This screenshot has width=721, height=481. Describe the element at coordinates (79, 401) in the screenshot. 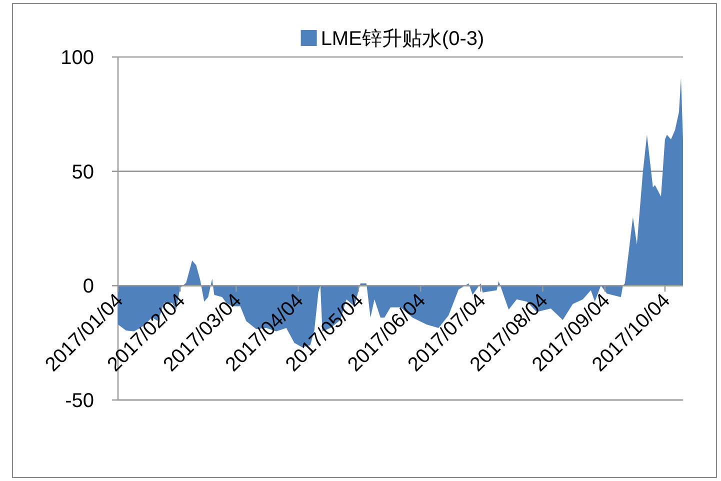

I see `y-tick-label: -50` at that location.